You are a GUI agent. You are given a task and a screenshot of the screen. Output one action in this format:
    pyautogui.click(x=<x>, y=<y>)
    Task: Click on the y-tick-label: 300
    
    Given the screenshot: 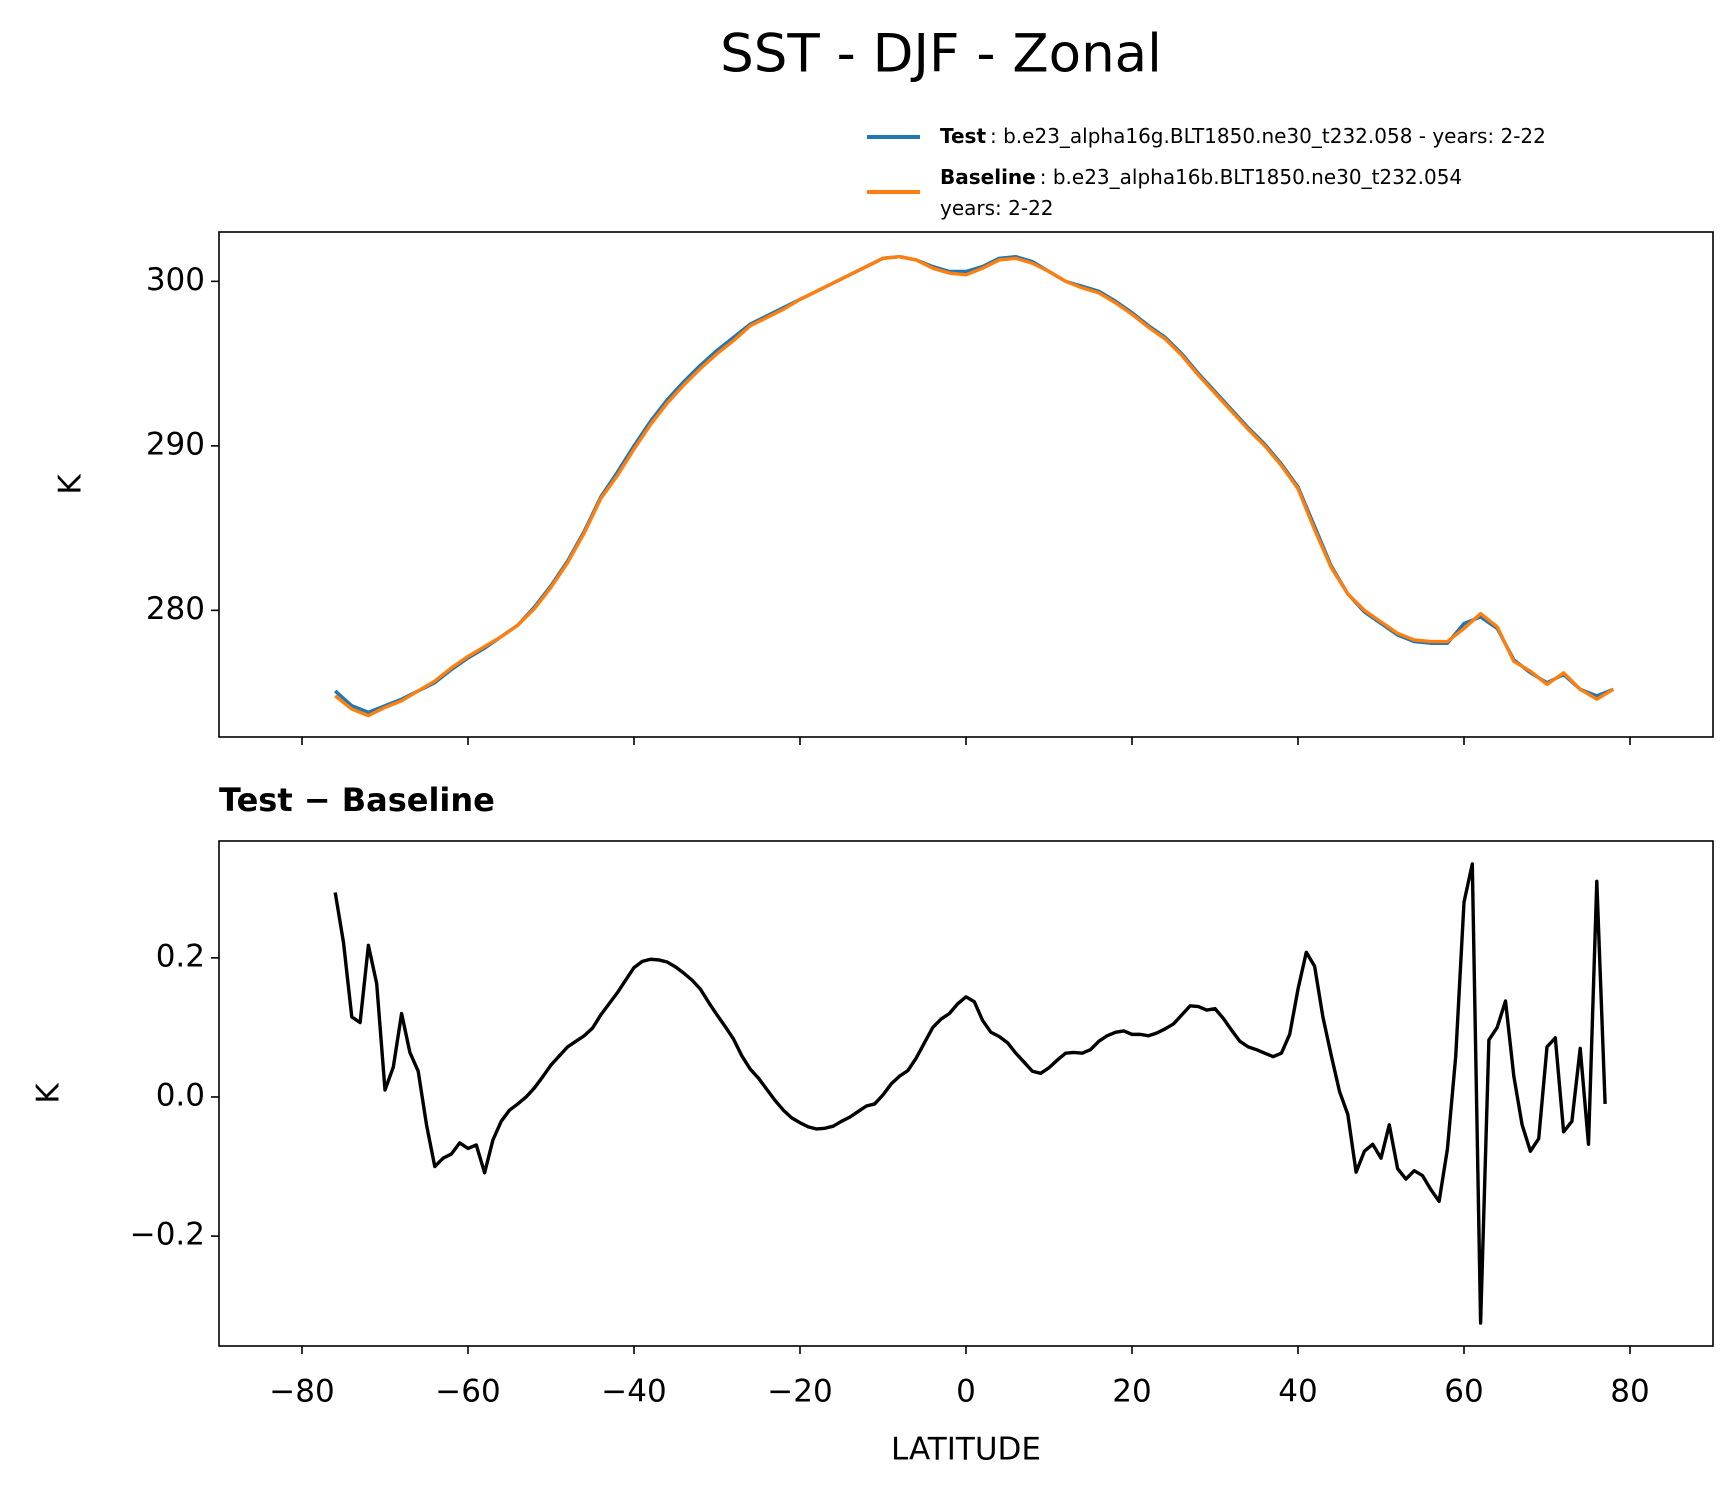 What is the action you would take?
    pyautogui.click(x=175, y=280)
    